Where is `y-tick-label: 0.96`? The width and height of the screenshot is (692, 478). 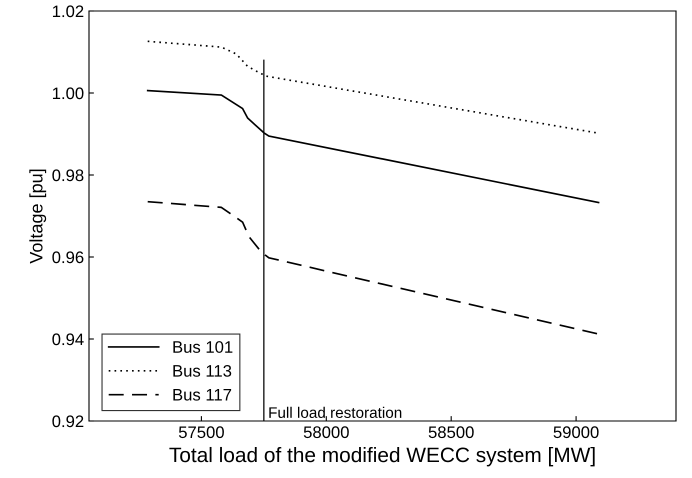
y-tick-label: 0.96 is located at coordinates (68, 257).